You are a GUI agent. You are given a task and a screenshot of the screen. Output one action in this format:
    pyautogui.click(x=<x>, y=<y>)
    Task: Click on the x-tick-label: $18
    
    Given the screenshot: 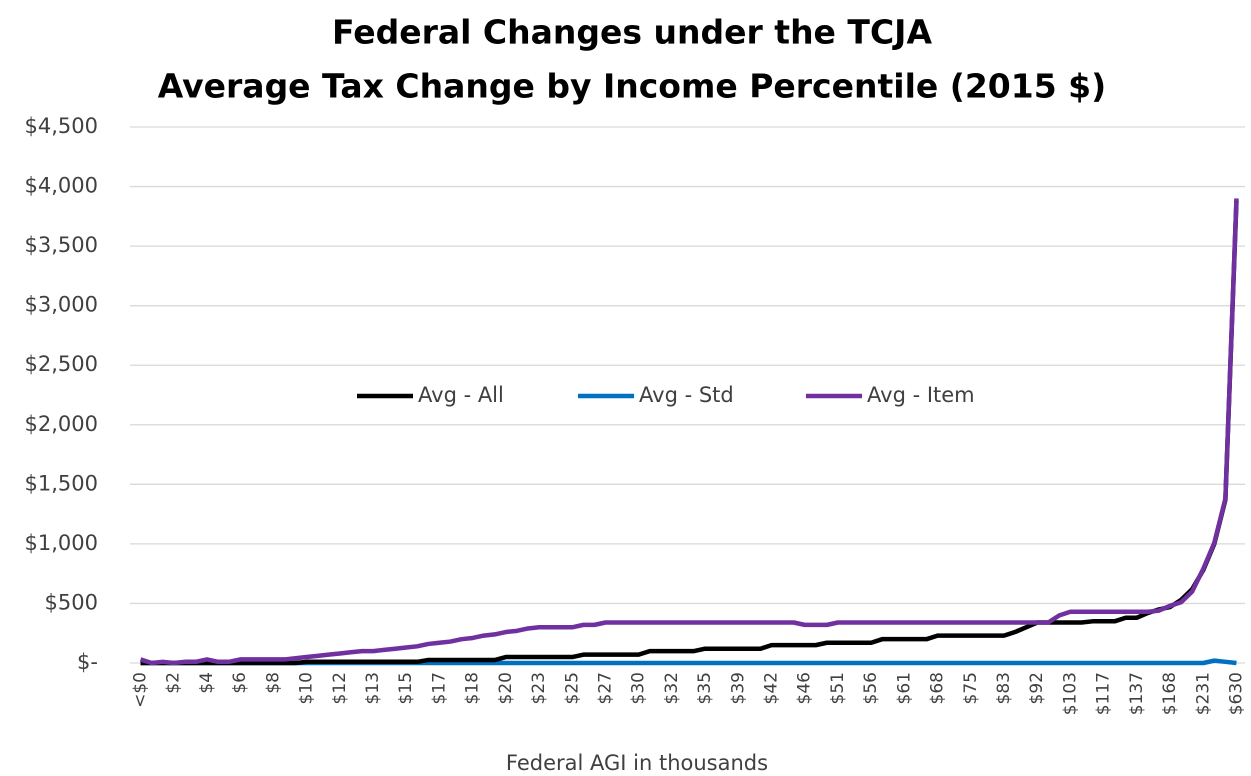 What is the action you would take?
    pyautogui.click(x=473, y=688)
    